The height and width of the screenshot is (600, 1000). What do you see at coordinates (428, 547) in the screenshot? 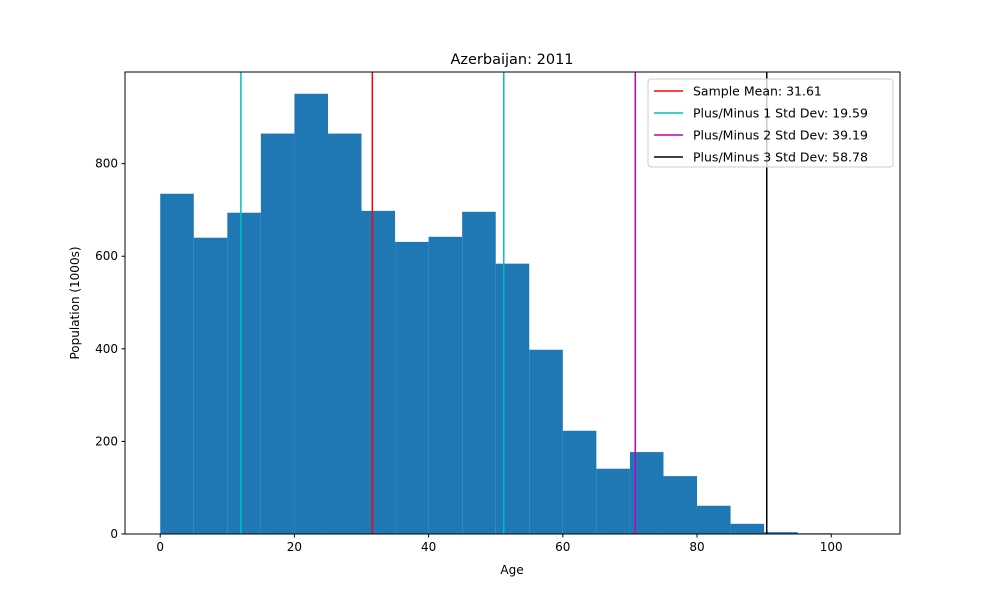
I see `x-tick-label: 40` at bounding box center [428, 547].